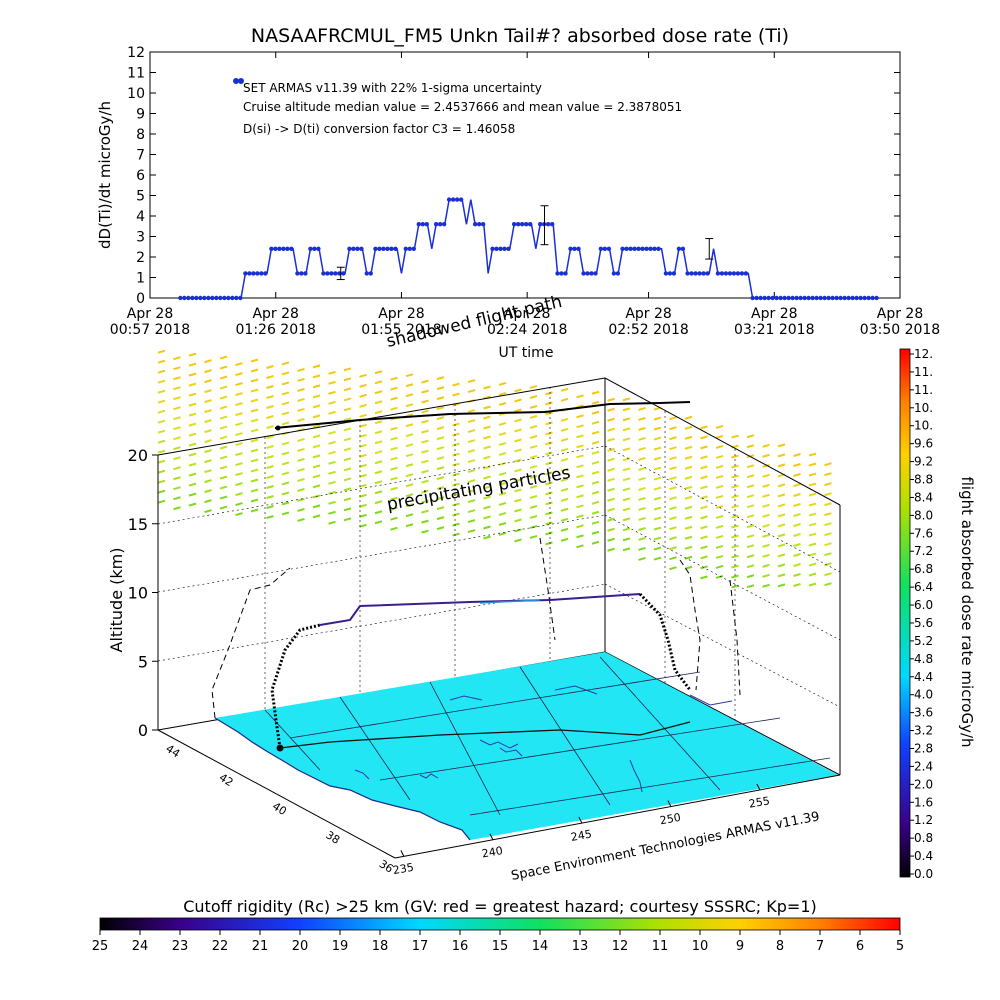 This screenshot has height=1000, width=1000. I want to click on grid-line, so click(722, 645).